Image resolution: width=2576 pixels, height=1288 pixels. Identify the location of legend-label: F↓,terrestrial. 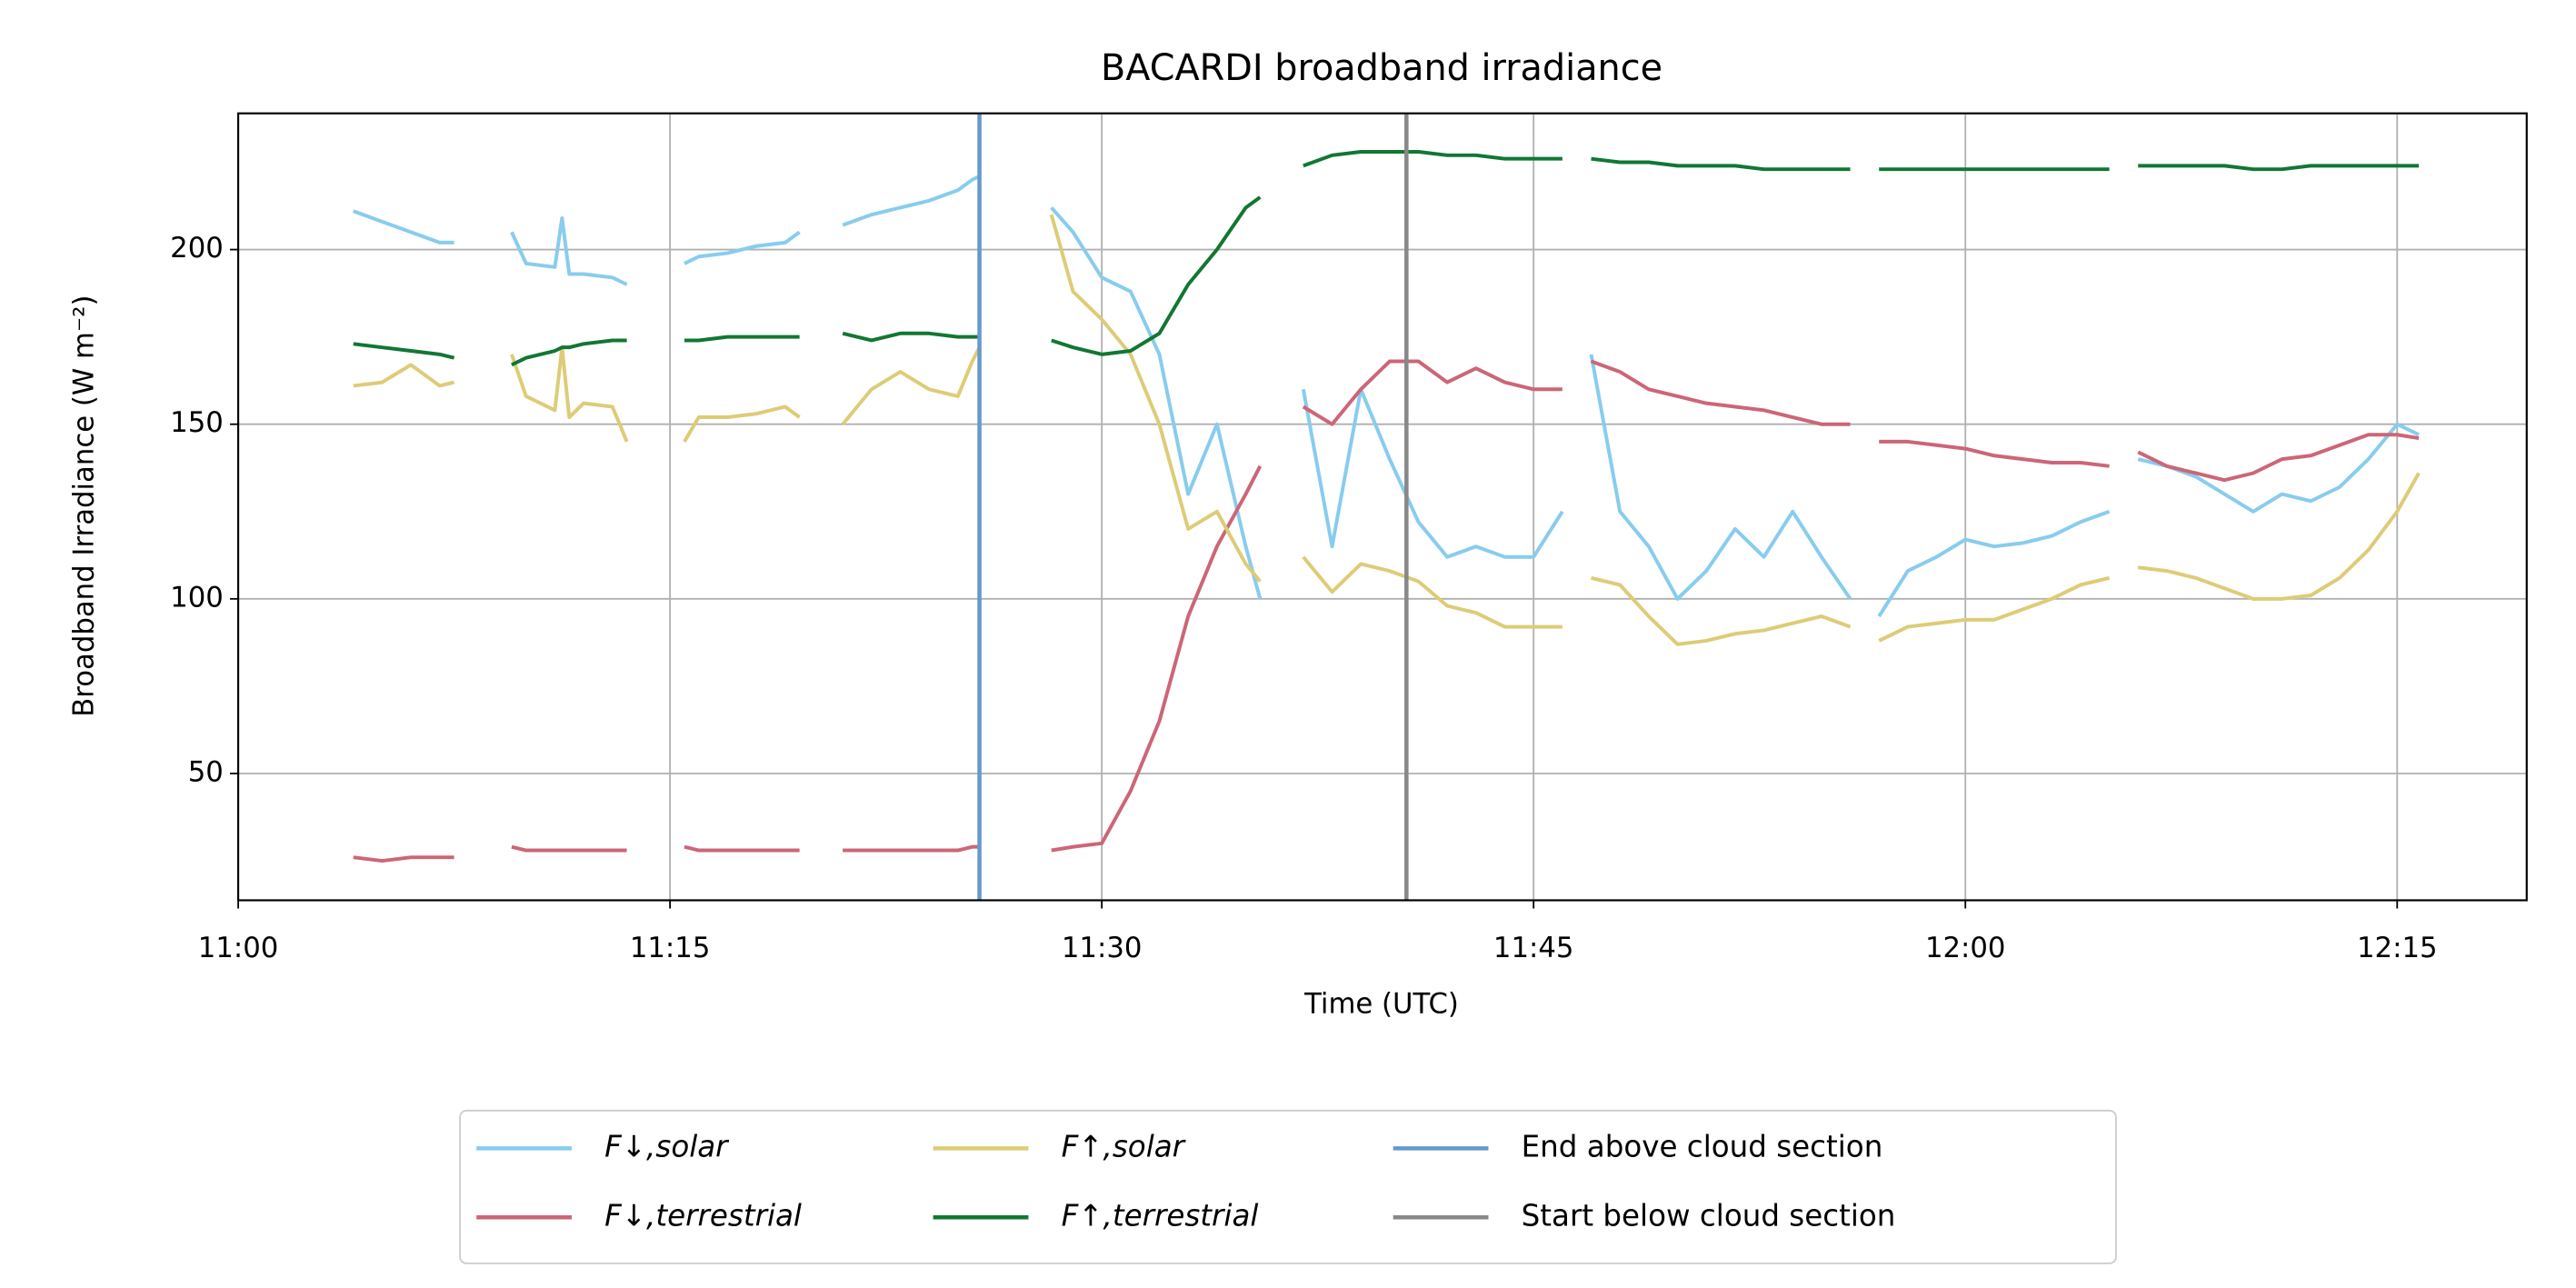
(703, 1215).